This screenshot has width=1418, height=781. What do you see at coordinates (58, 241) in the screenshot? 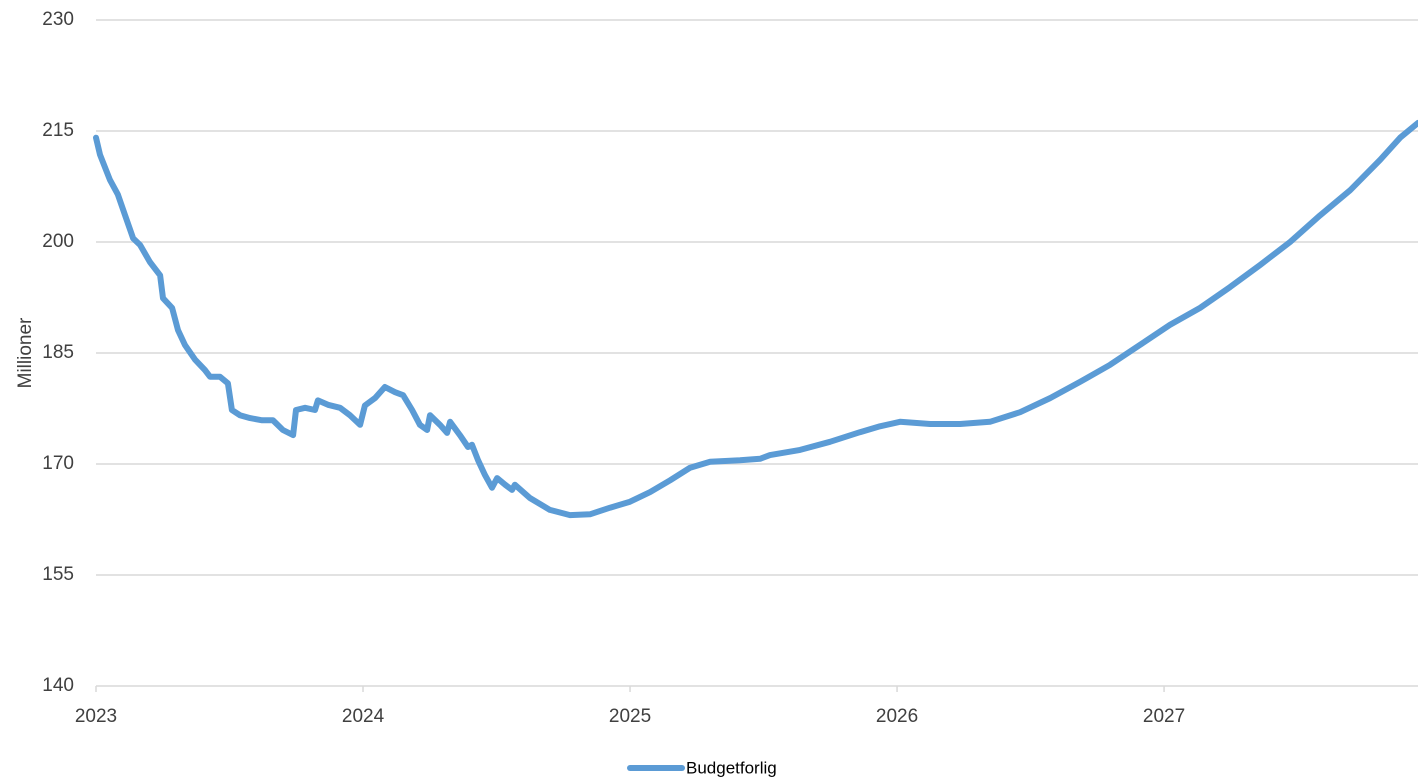
I see `y-tick-label: 200` at bounding box center [58, 241].